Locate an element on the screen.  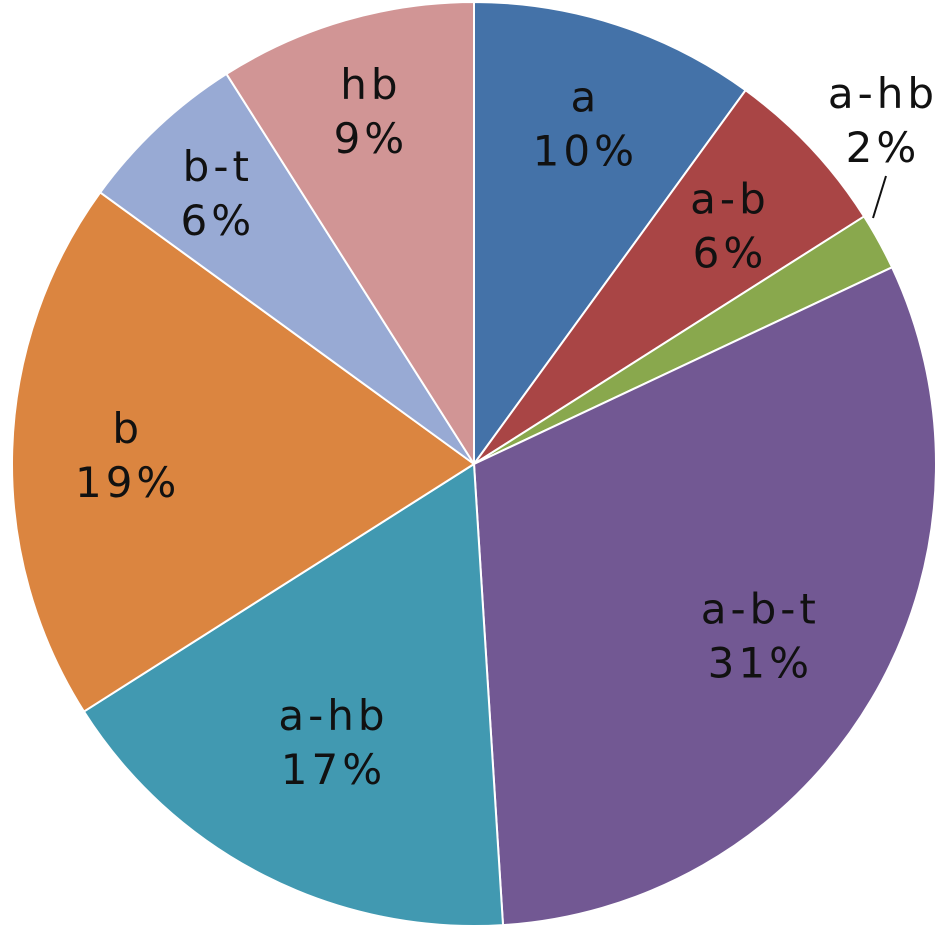
slice-label-name-4: a-b-t is located at coordinates (760, 608).